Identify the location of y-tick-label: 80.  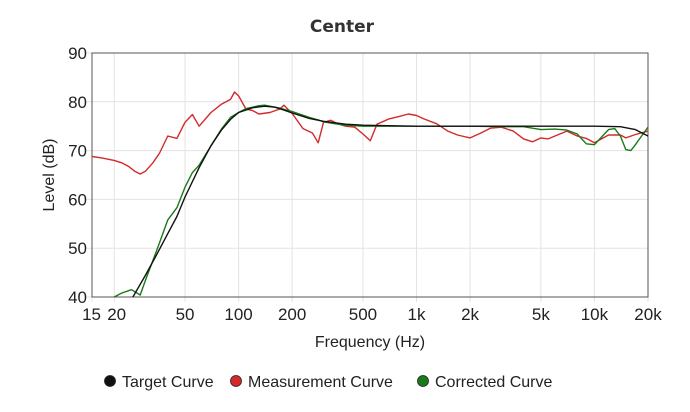
(77, 102).